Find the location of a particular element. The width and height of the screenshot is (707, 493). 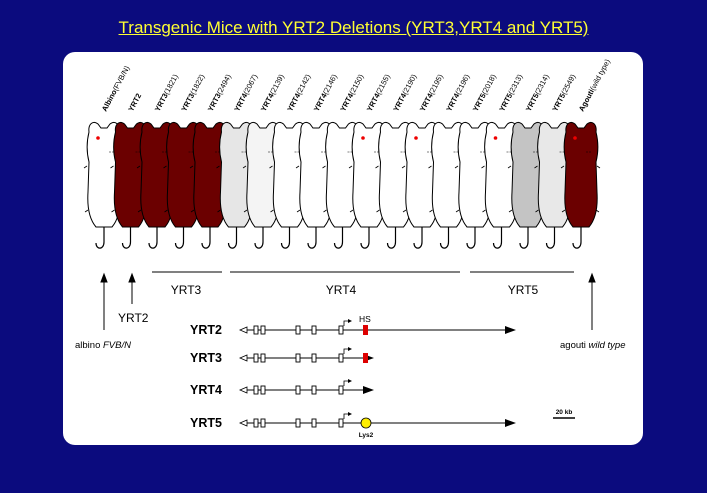

mouse-line-id: (2142) is located at coordinates (303, 84).